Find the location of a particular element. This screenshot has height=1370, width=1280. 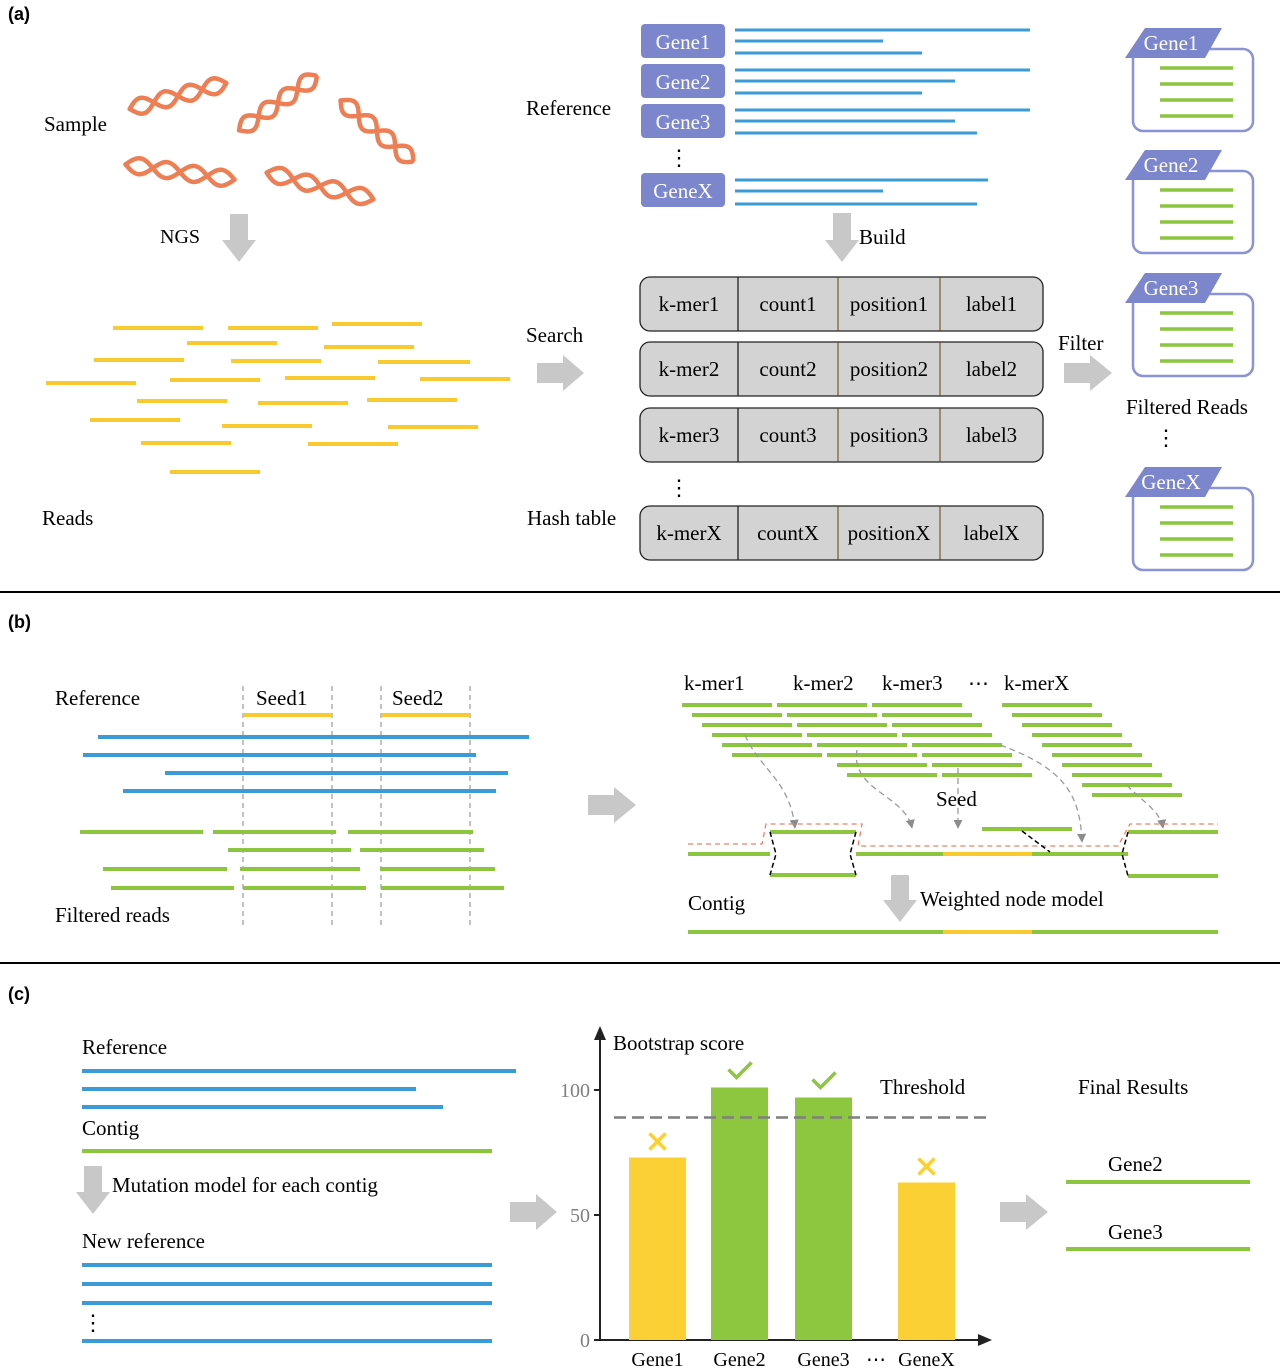

final-gene2-label: Gene2 is located at coordinates (1135, 1164).